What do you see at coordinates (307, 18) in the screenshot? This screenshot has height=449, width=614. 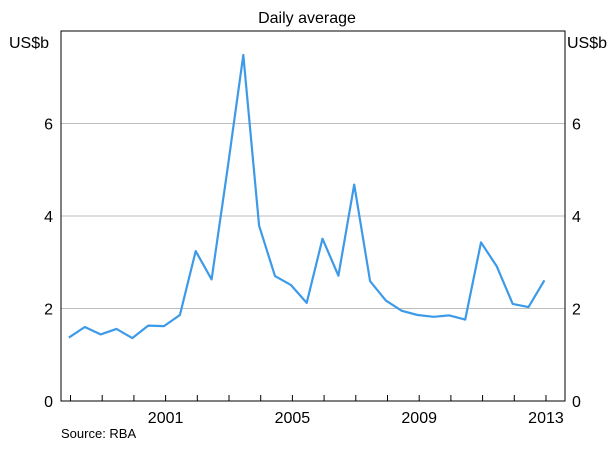 I see `chart-subtitle: Daily average` at bounding box center [307, 18].